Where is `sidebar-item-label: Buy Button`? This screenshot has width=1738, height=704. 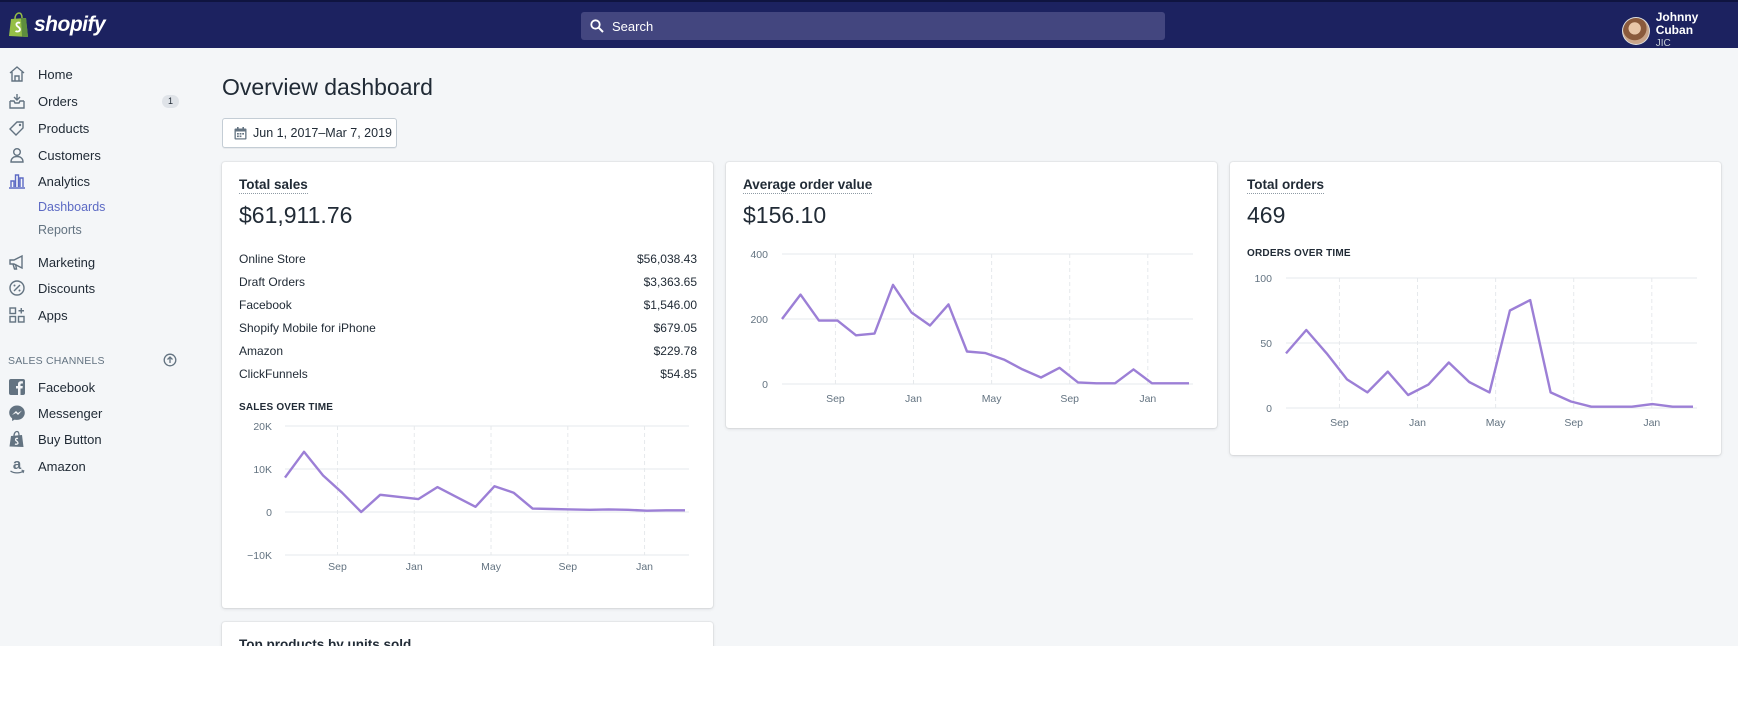 sidebar-item-label: Buy Button is located at coordinates (70, 439).